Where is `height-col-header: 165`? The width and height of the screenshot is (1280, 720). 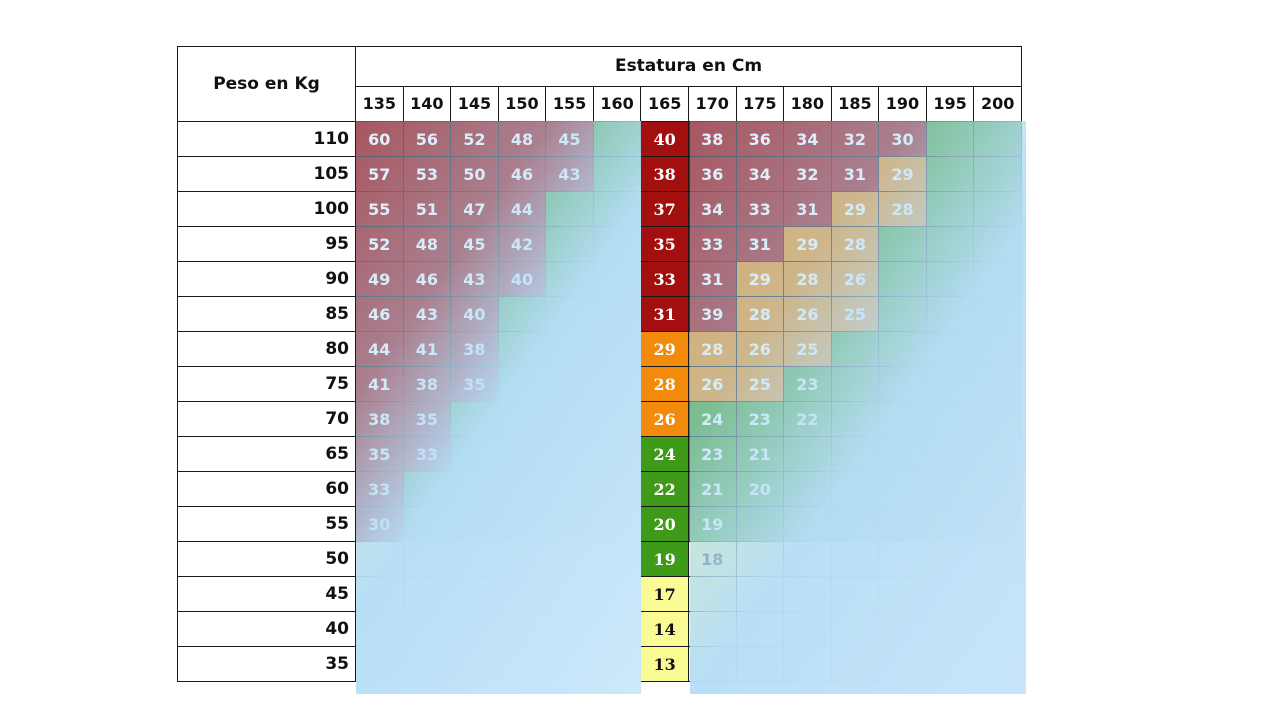 height-col-header: 165 is located at coordinates (664, 104).